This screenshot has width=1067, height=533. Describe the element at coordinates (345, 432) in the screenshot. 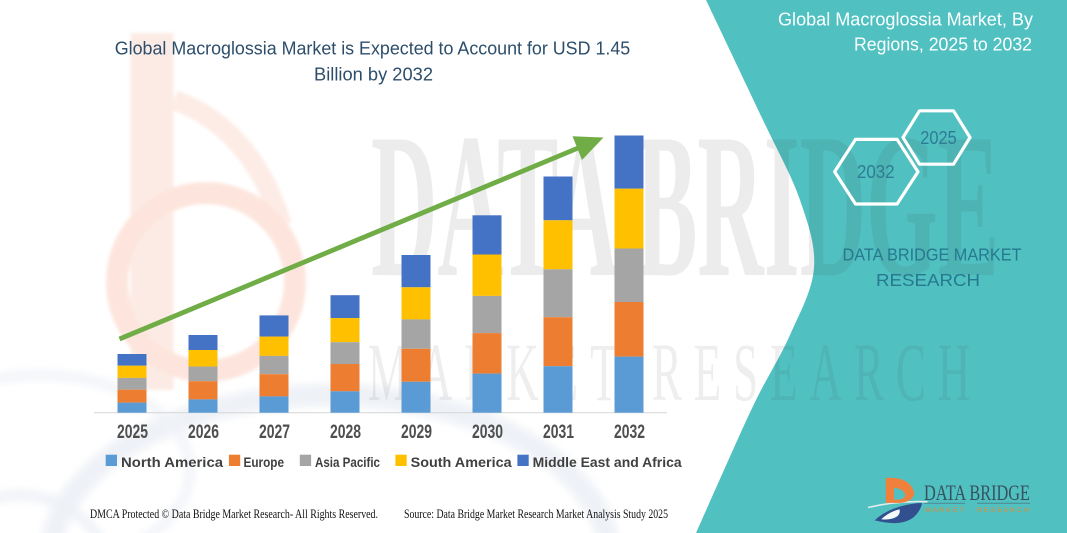

I see `svg-text: 2028` at that location.